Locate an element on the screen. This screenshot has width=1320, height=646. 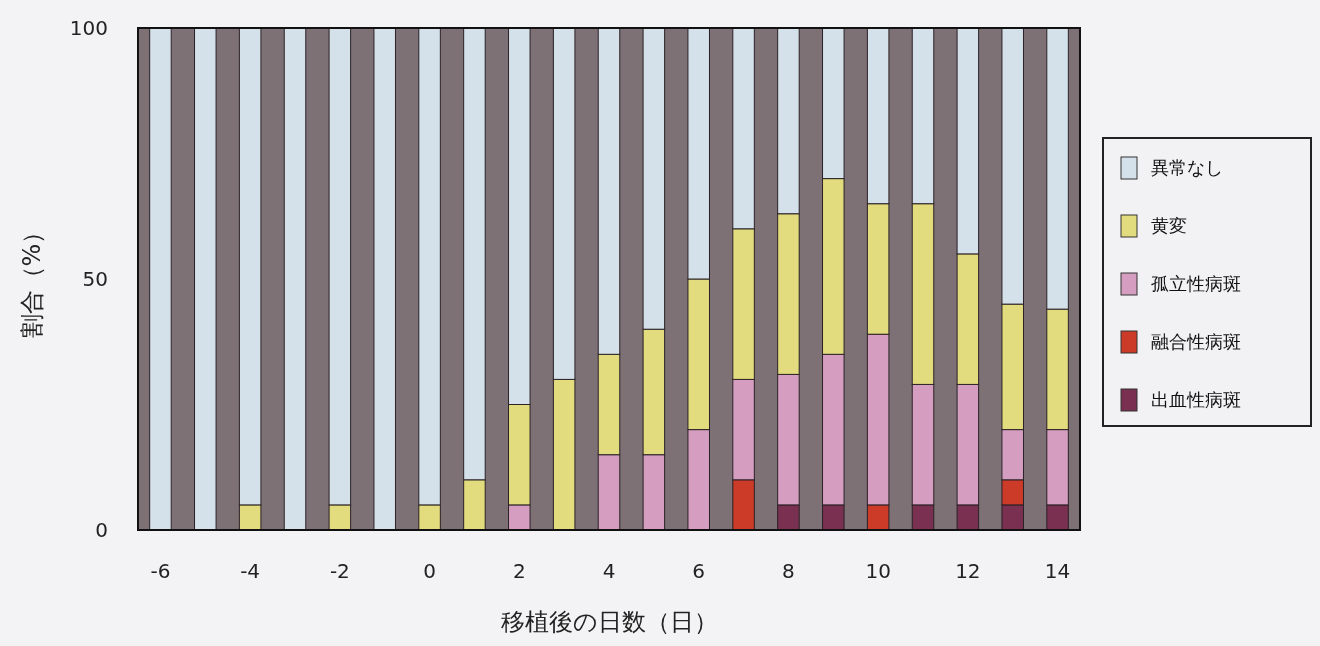
x-tick-label: 14 is located at coordinates (1057, 571).